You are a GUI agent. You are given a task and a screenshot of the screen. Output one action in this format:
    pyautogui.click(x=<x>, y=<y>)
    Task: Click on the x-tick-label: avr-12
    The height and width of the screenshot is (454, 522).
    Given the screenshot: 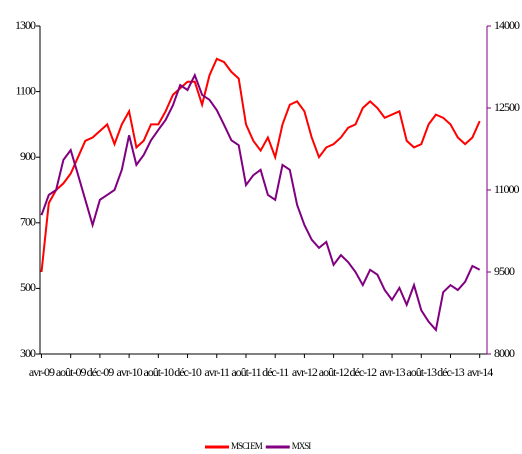 What is the action you would take?
    pyautogui.click(x=304, y=372)
    